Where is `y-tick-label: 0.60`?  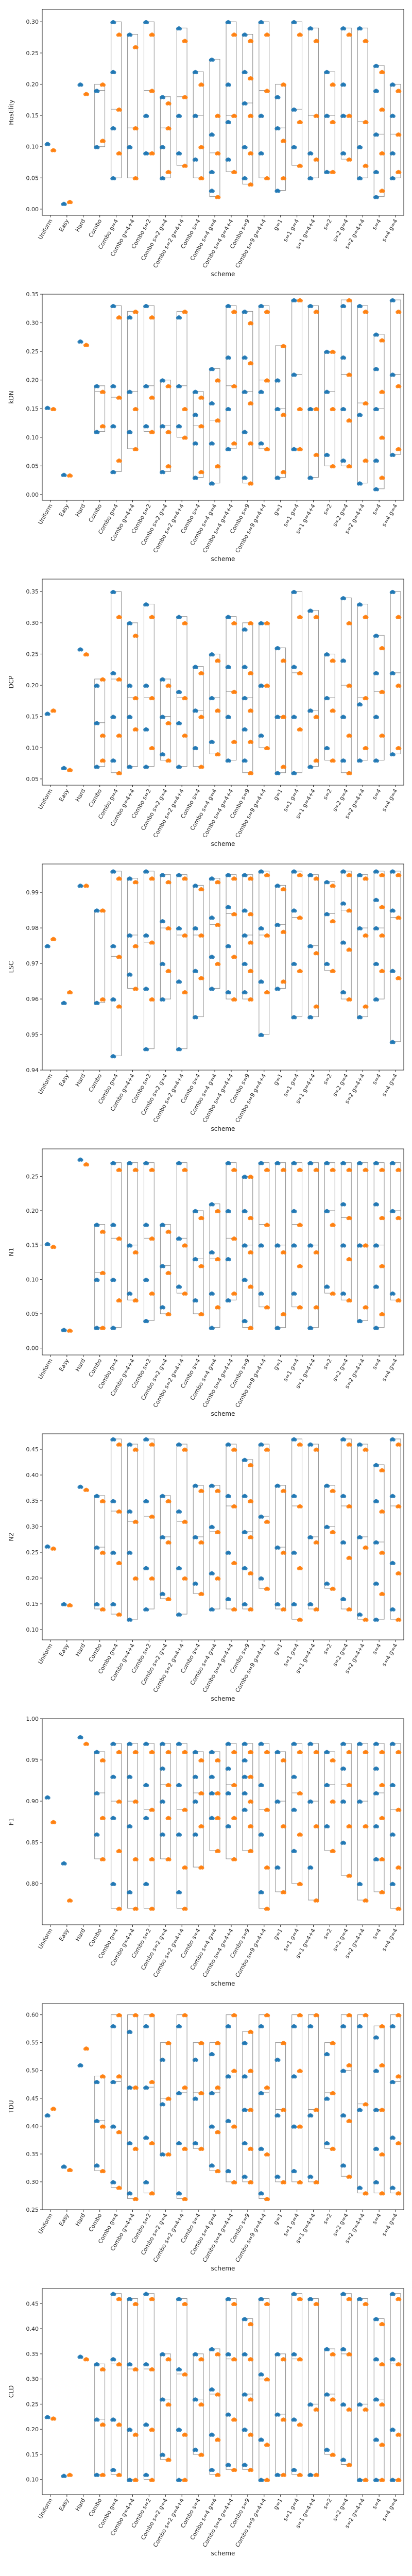
y-tick-label: 0.60 is located at coordinates (32, 2015).